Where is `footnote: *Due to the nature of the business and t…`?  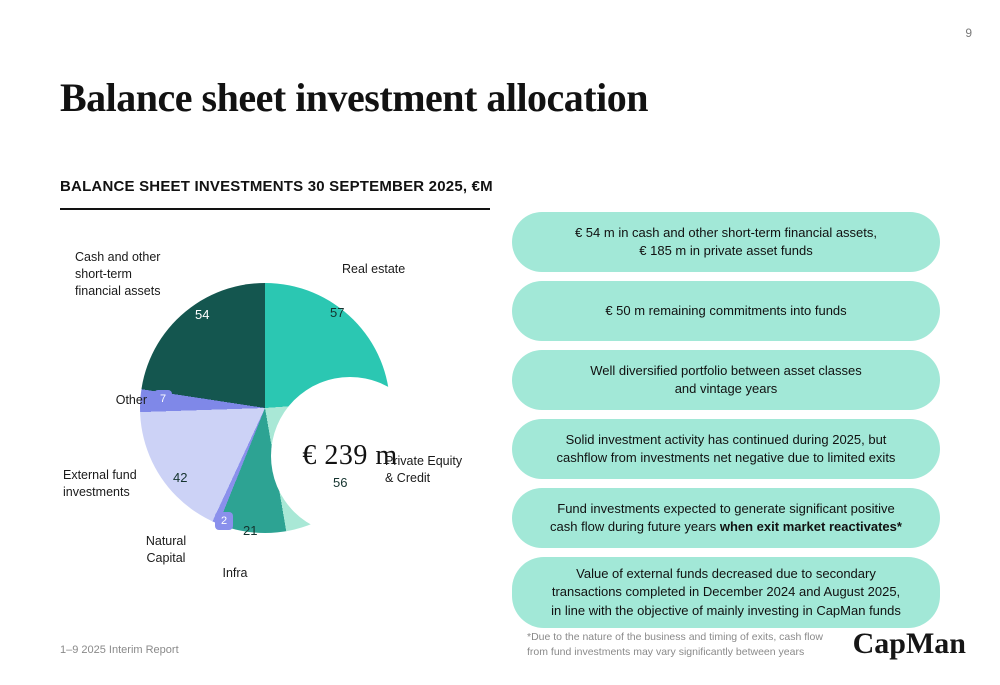 footnote: *Due to the nature of the business and t… is located at coordinates (687, 644).